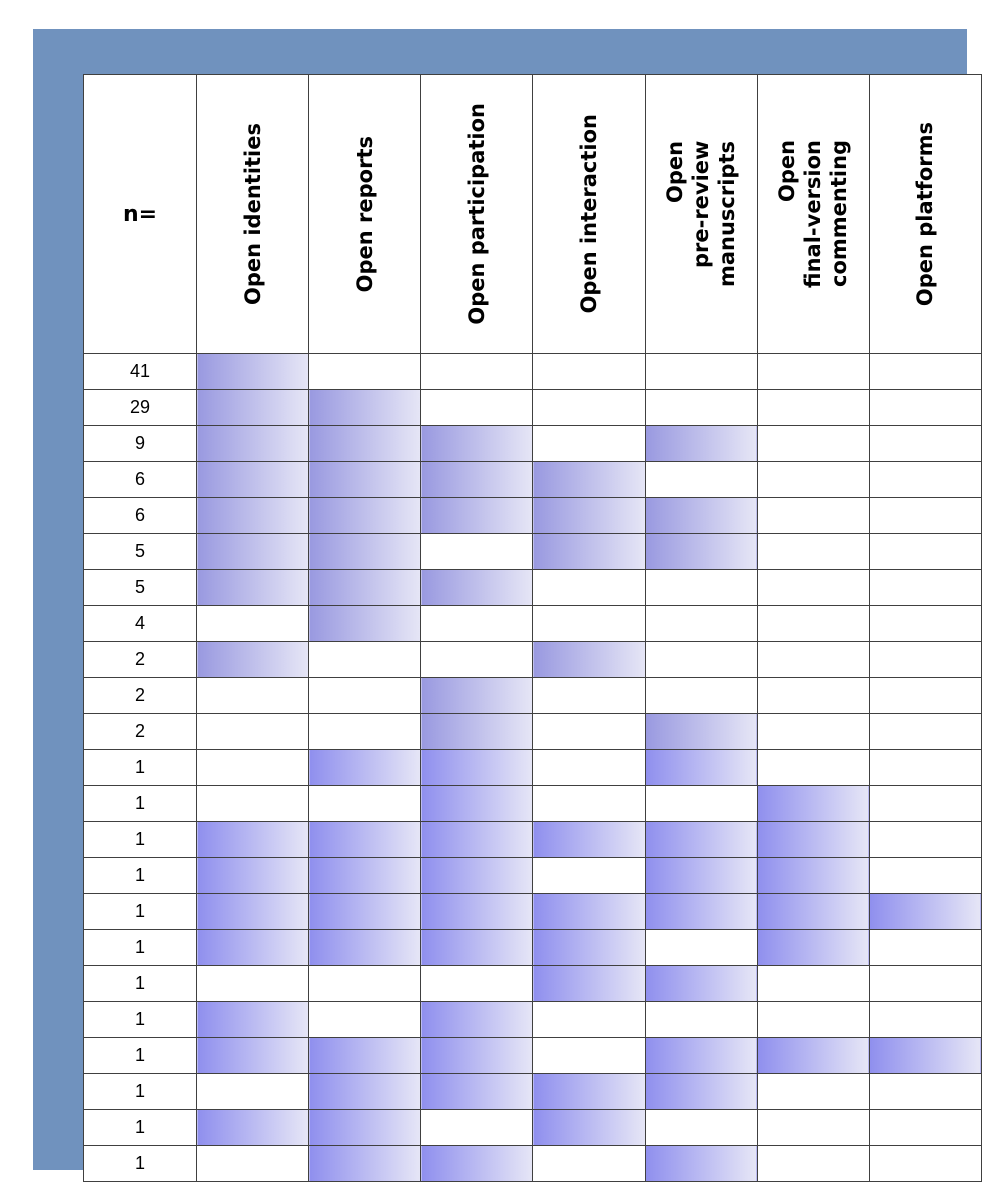 This screenshot has height=1200, width=1000. What do you see at coordinates (476, 214) in the screenshot?
I see `column-header-label: Open participation` at bounding box center [476, 214].